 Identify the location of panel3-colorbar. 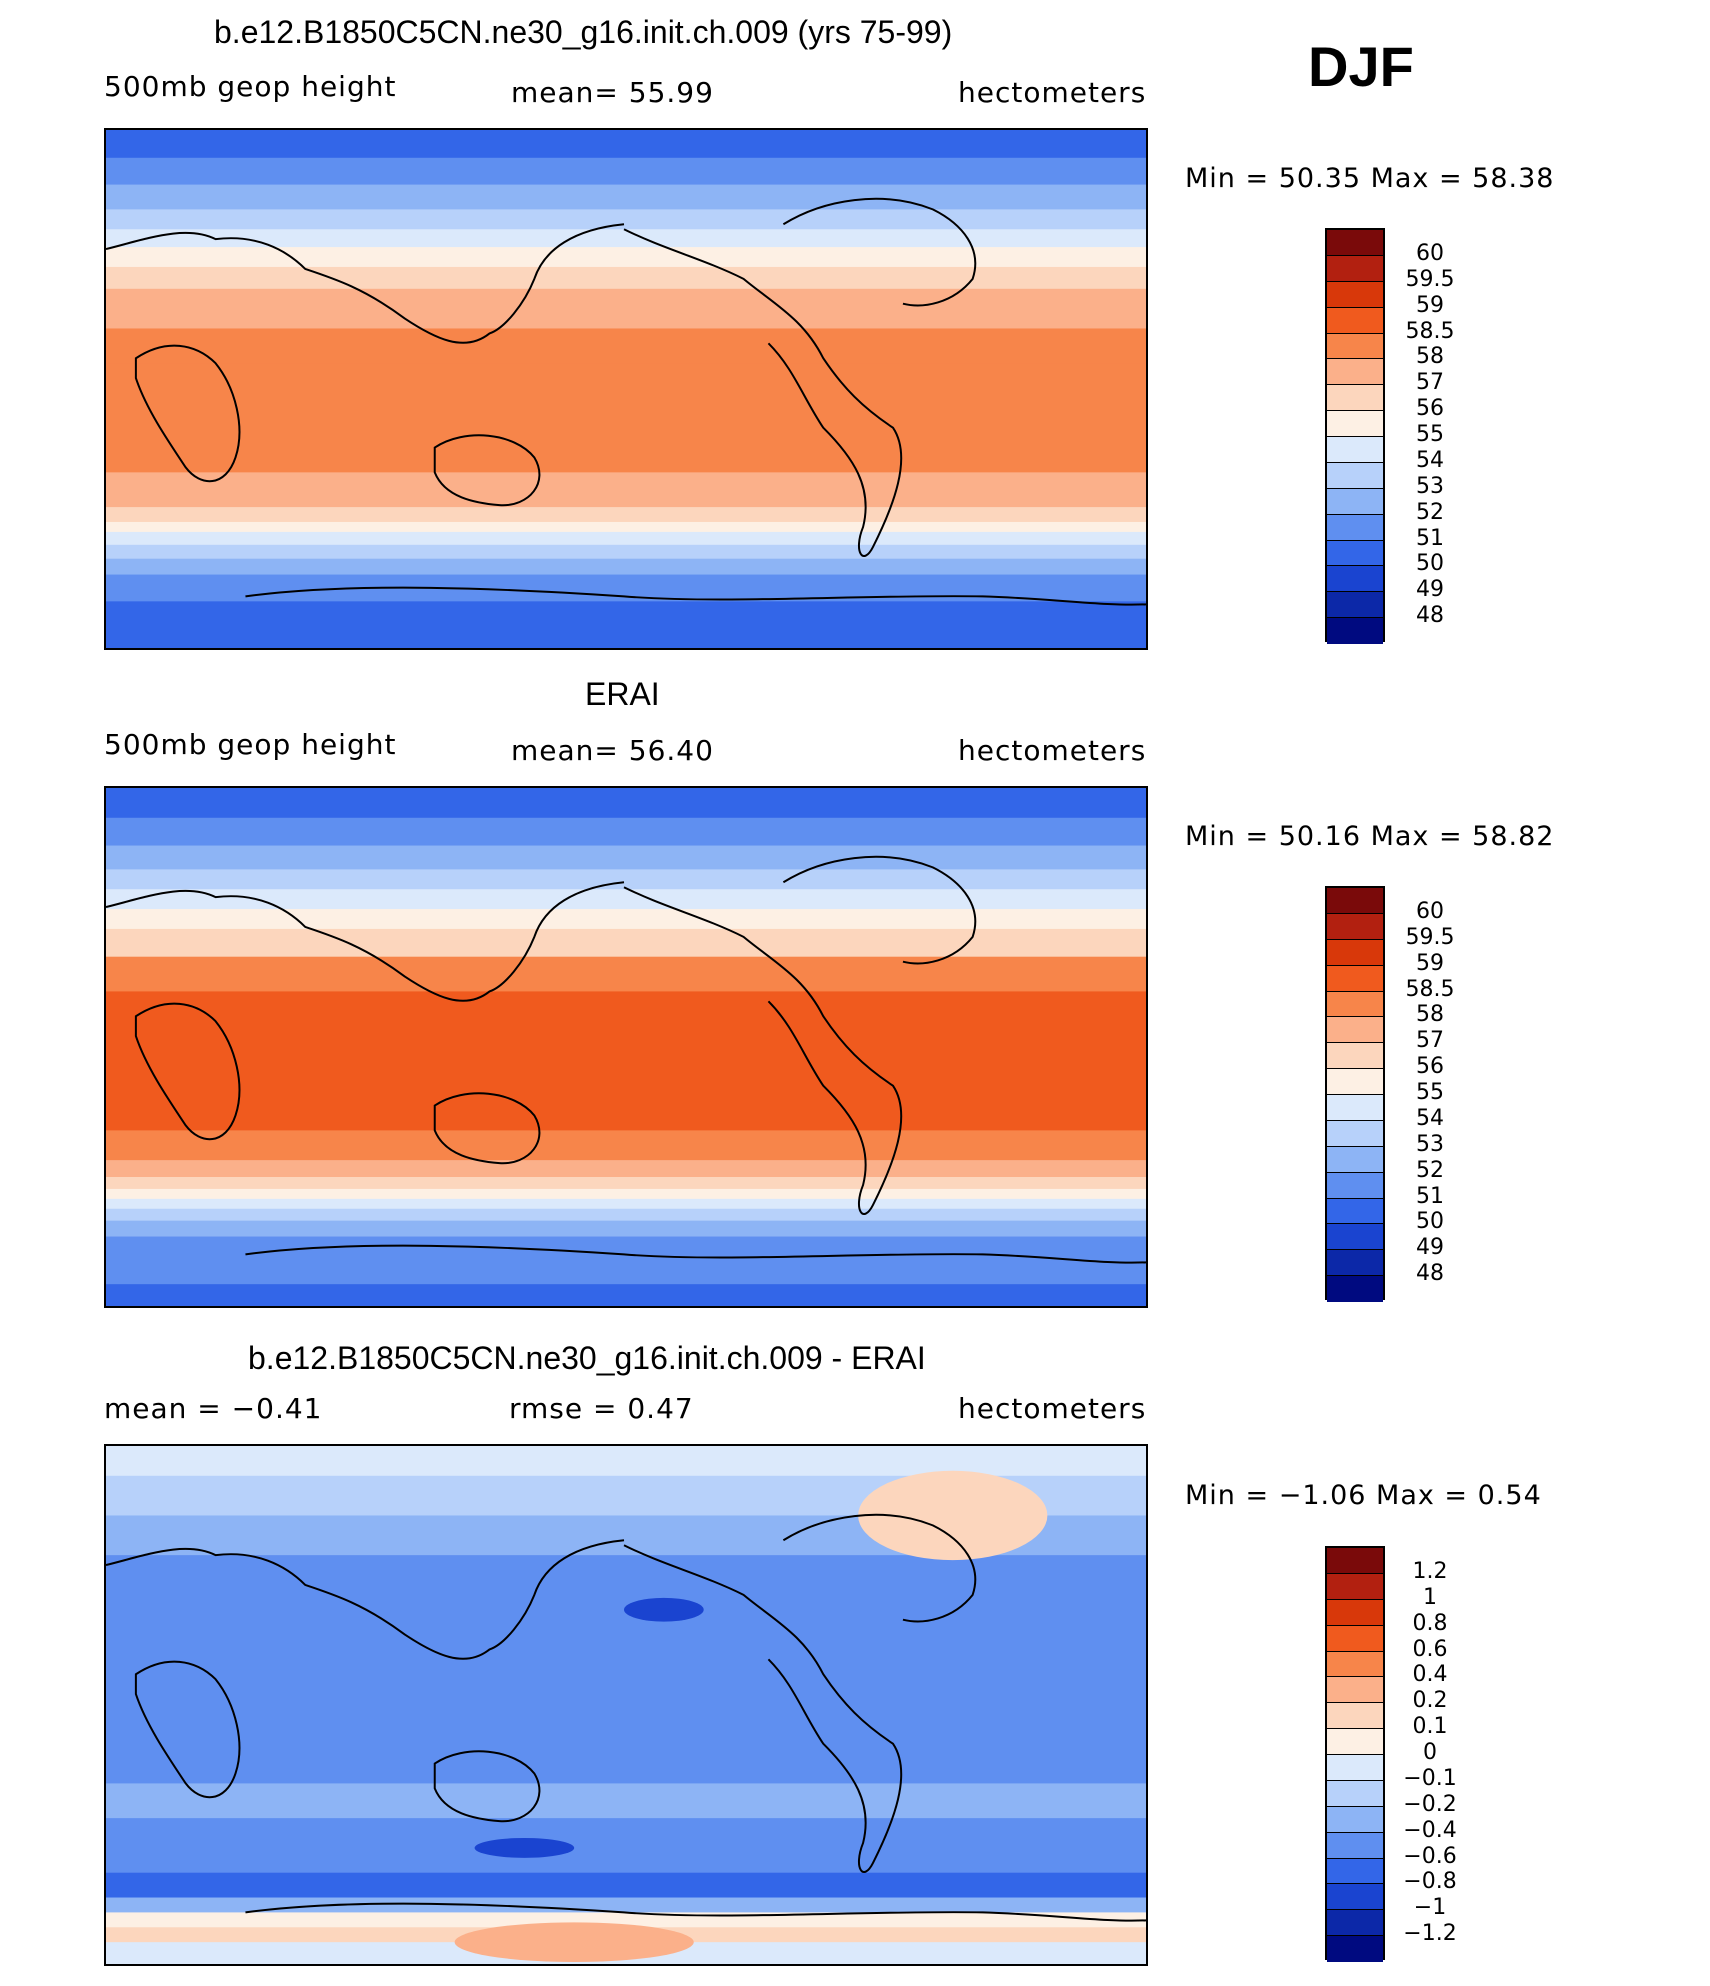
(1355, 1754).